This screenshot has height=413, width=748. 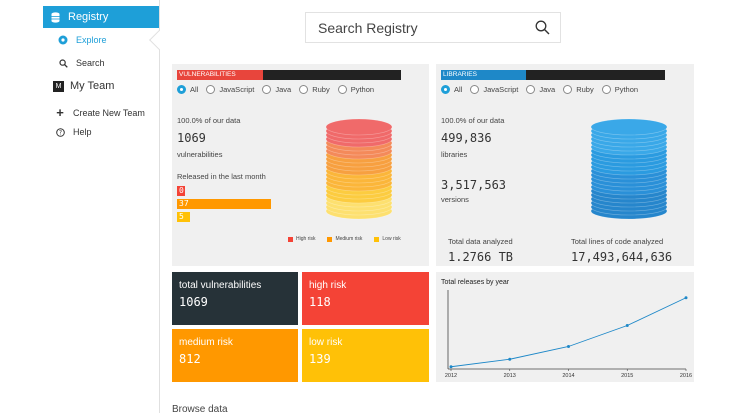 What do you see at coordinates (88, 17) in the screenshot?
I see `sidebar-item-label: Registry` at bounding box center [88, 17].